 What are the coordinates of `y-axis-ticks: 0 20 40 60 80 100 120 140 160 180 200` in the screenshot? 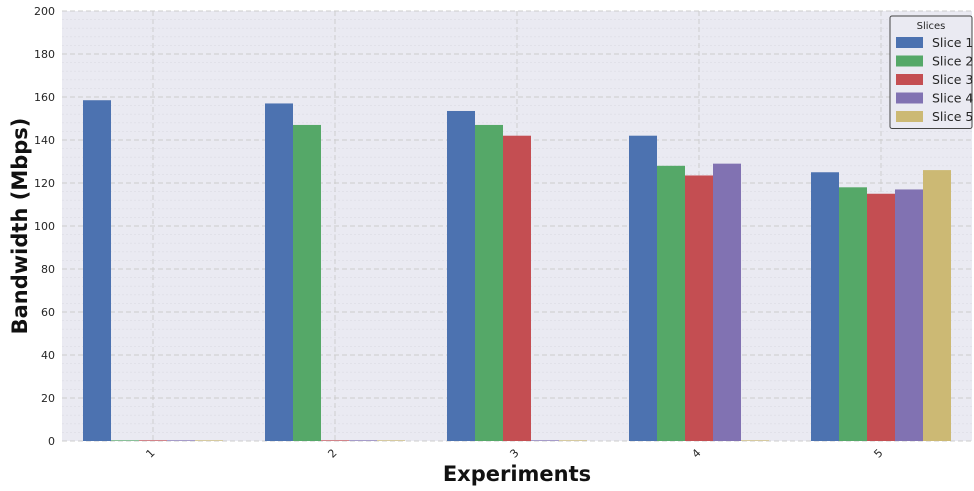 It's located at (44, 226).